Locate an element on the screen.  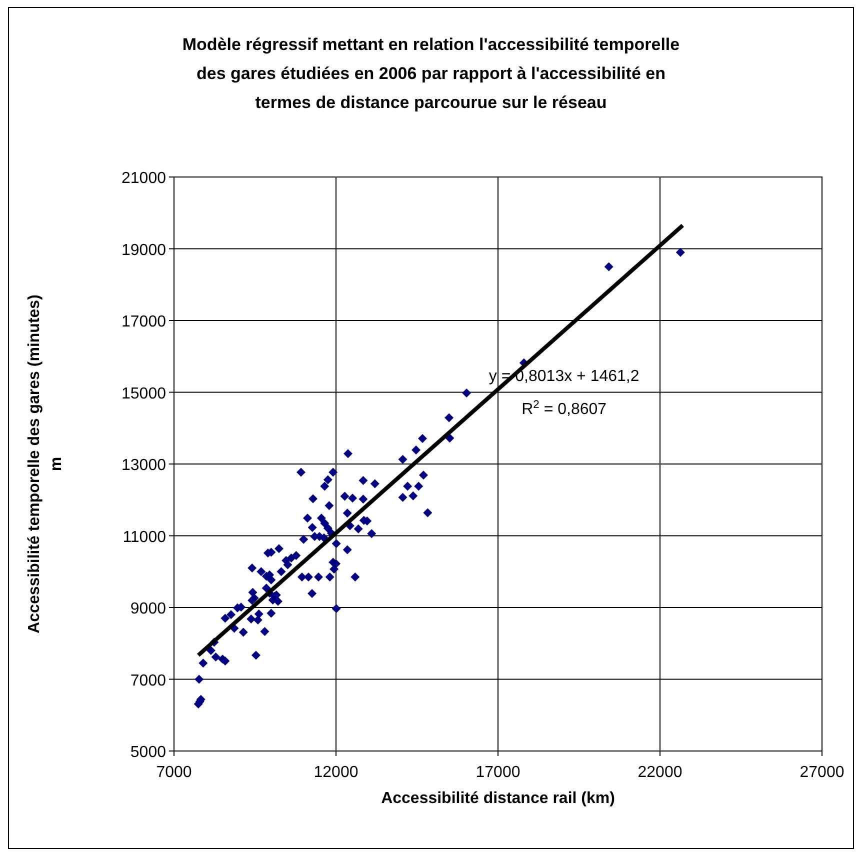
x-tick-label: 22000 is located at coordinates (660, 772).